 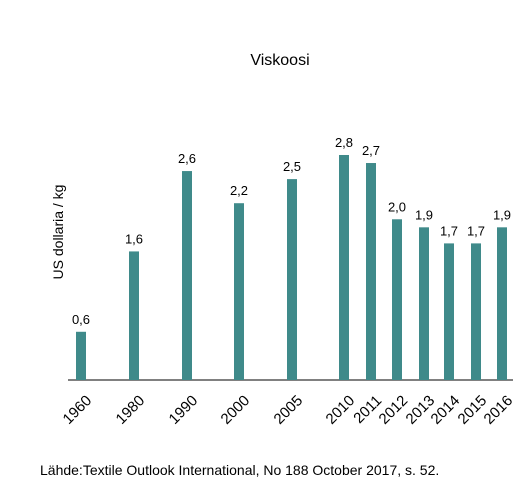 What do you see at coordinates (476, 230) in the screenshot?
I see `data-label-2015: 1,7` at bounding box center [476, 230].